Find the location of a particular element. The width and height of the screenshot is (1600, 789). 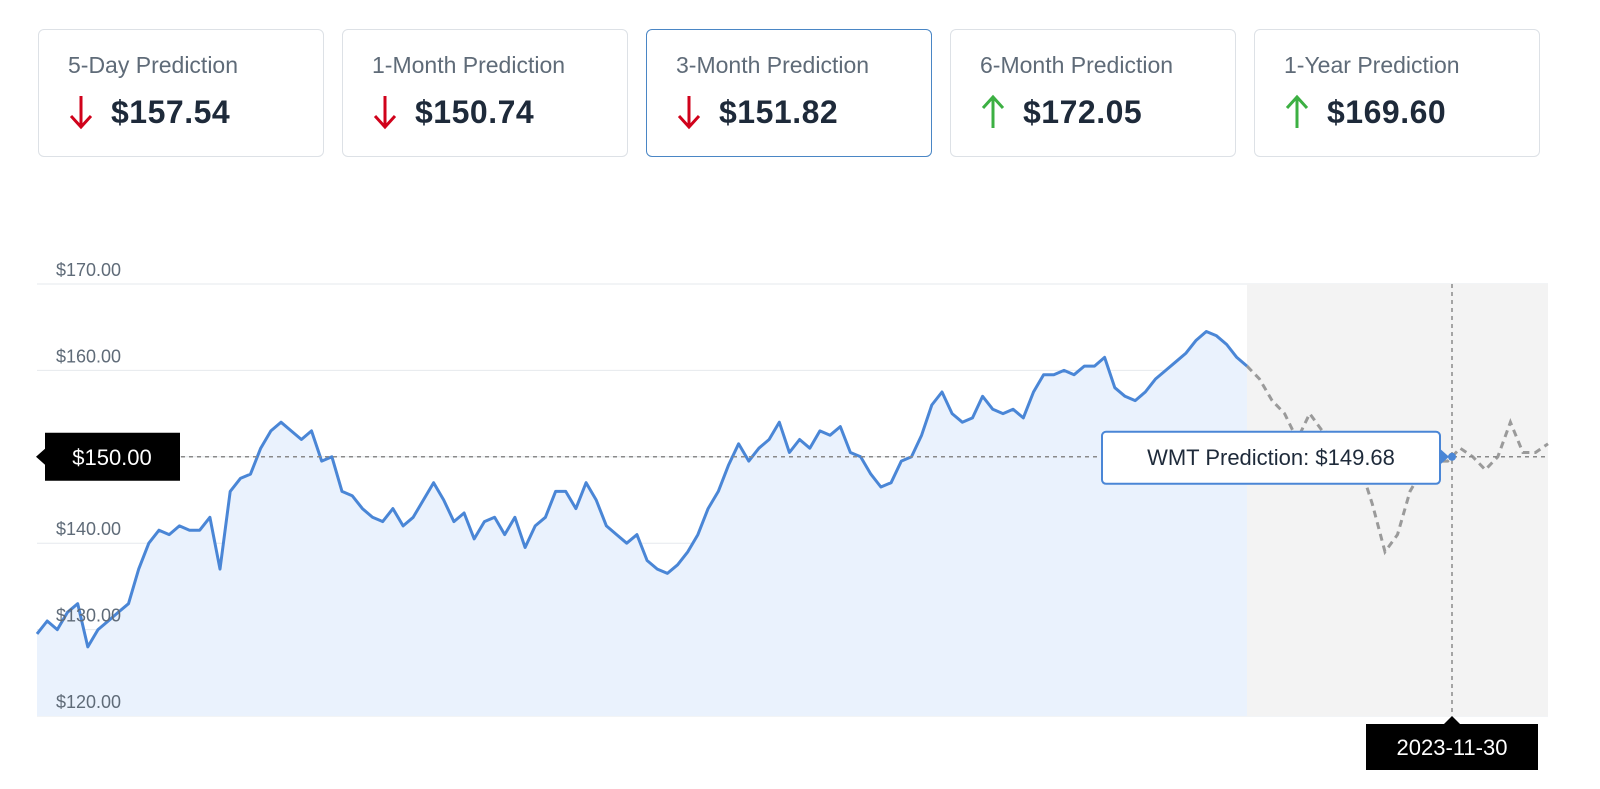

card-value: $157.54 is located at coordinates (171, 111).